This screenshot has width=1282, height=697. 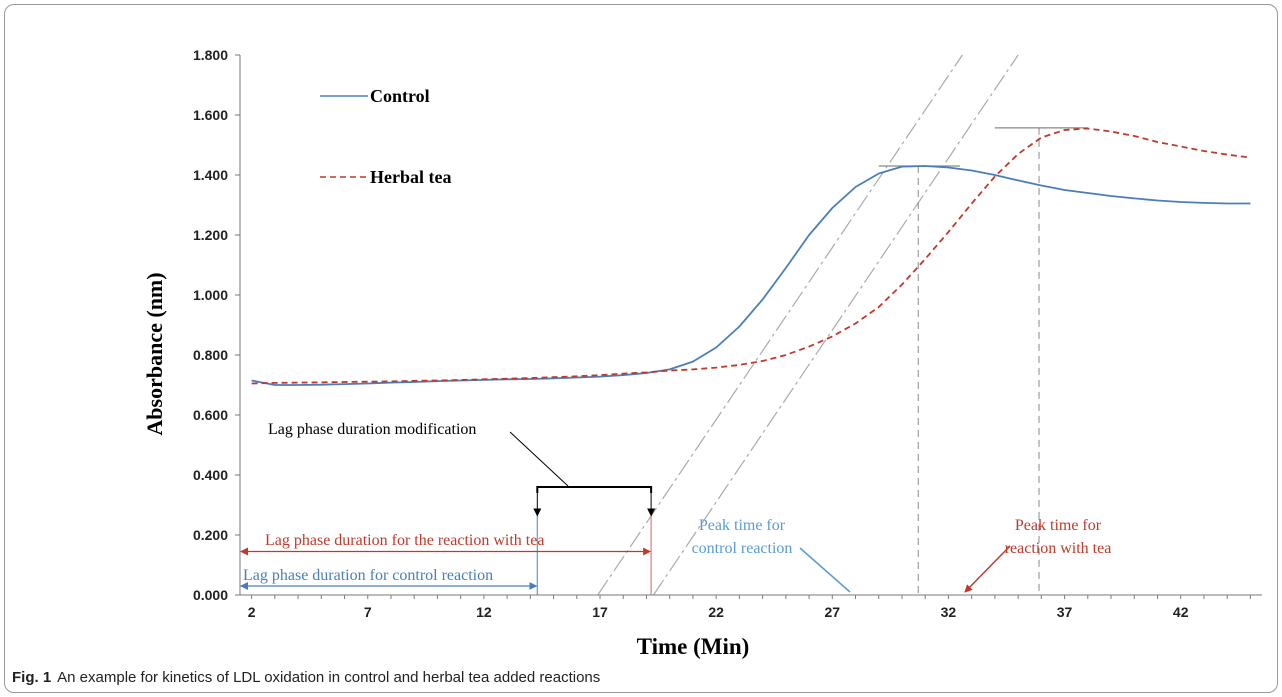 What do you see at coordinates (484, 612) in the screenshot?
I see `x-tick-label: 12` at bounding box center [484, 612].